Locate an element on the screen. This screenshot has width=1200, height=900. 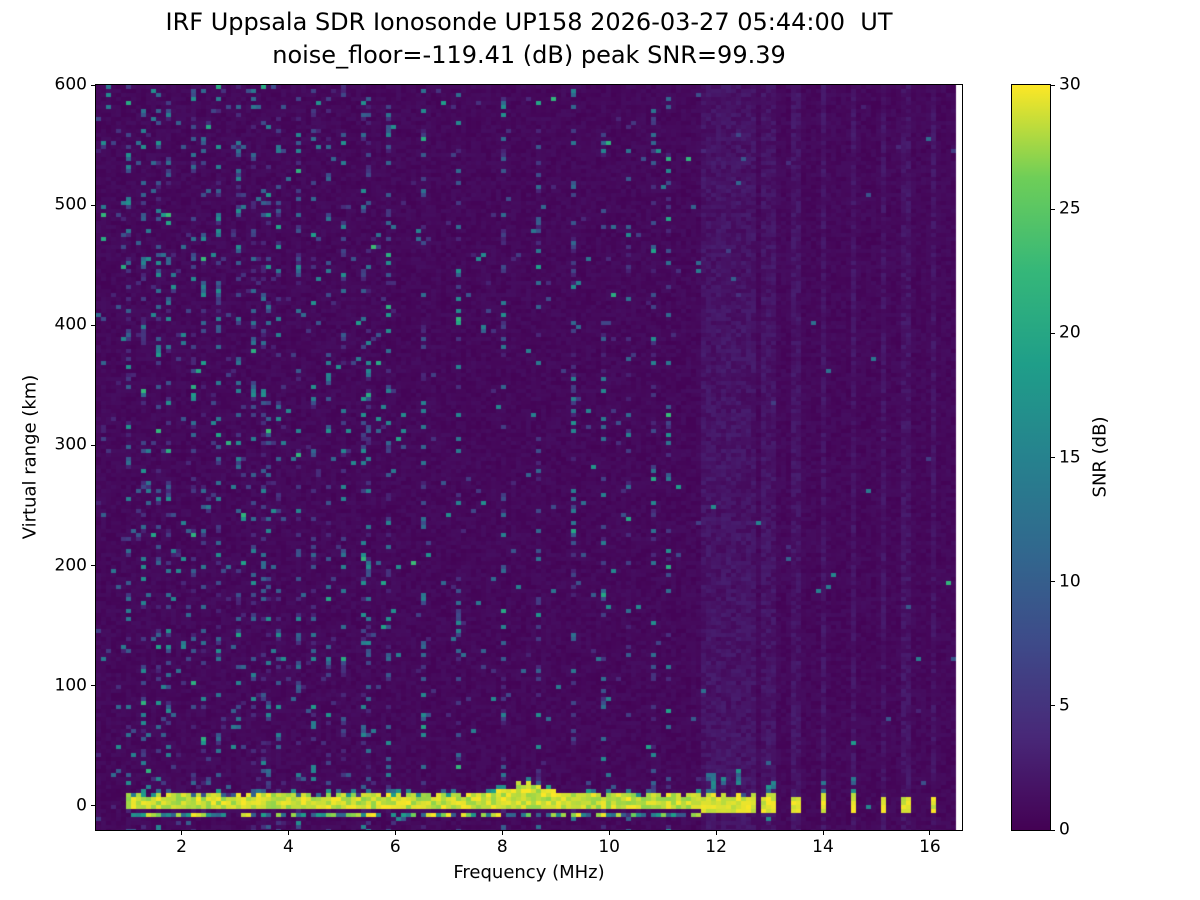
x-tick-label: 6 is located at coordinates (395, 847).